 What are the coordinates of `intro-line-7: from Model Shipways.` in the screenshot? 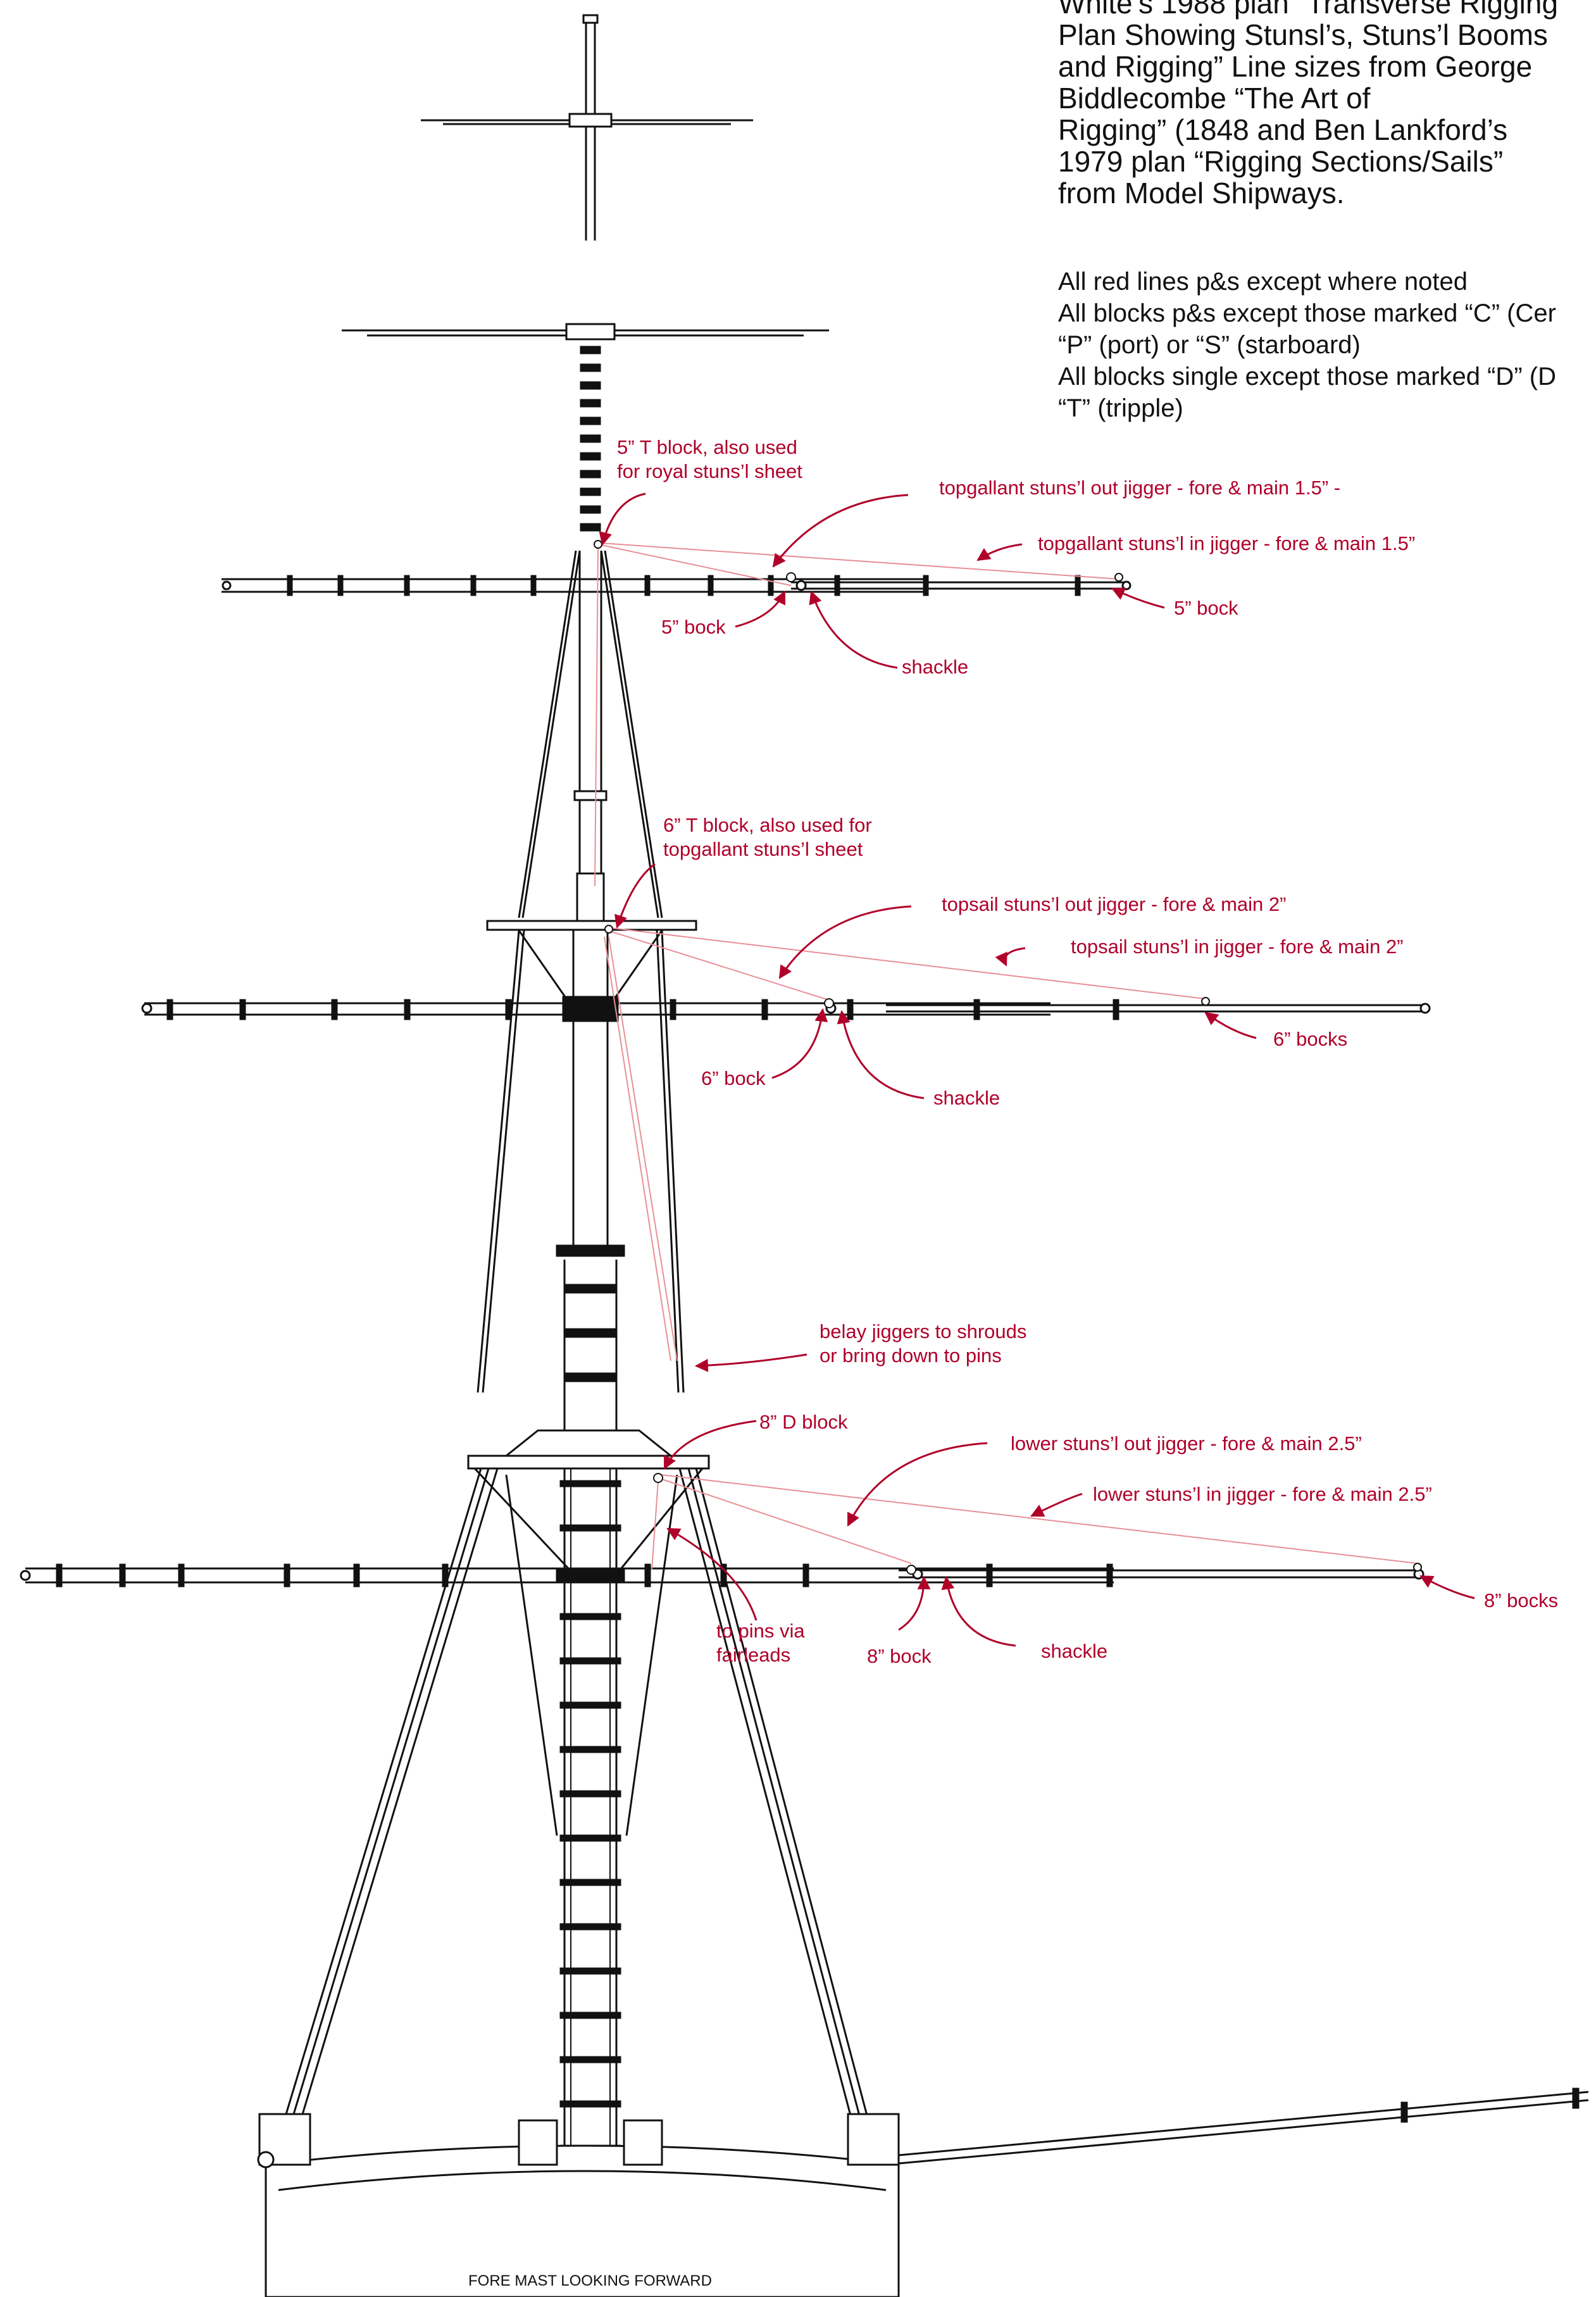 It's located at (1201, 193).